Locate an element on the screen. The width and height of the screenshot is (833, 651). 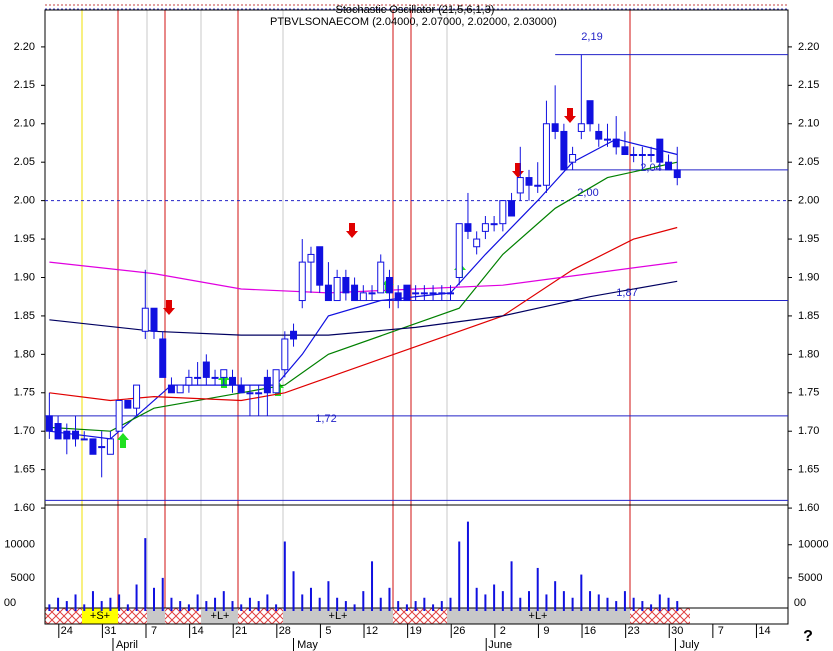
x-tick-label: 21 is located at coordinates (241, 631).